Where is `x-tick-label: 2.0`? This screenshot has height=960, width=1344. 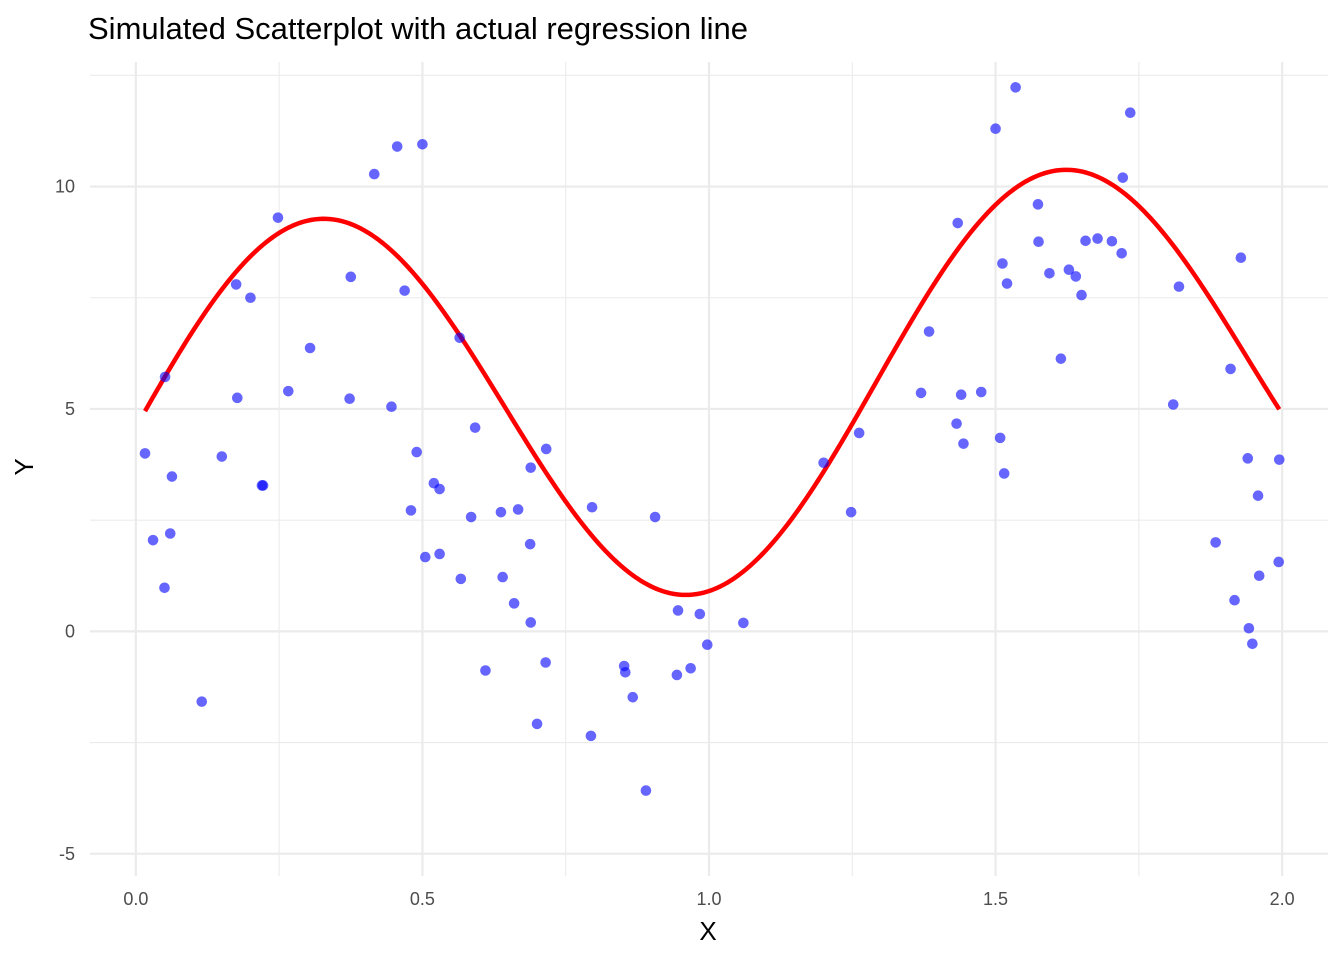 x-tick-label: 2.0 is located at coordinates (1282, 899).